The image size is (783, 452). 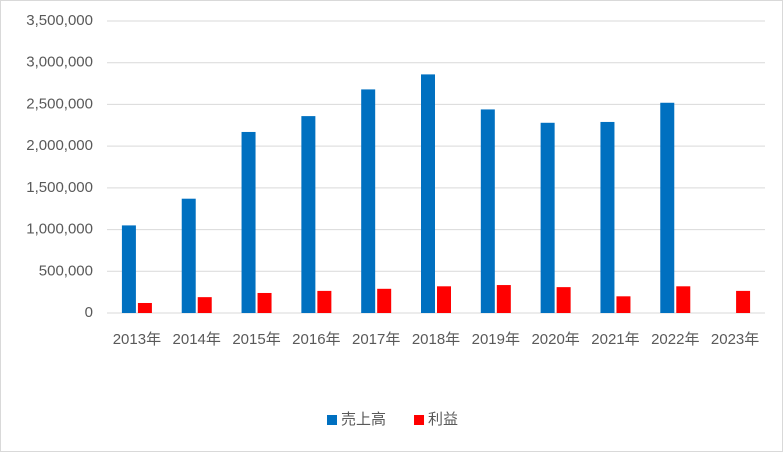 What do you see at coordinates (59, 20) in the screenshot?
I see `y-tick-label: 3,500,000` at bounding box center [59, 20].